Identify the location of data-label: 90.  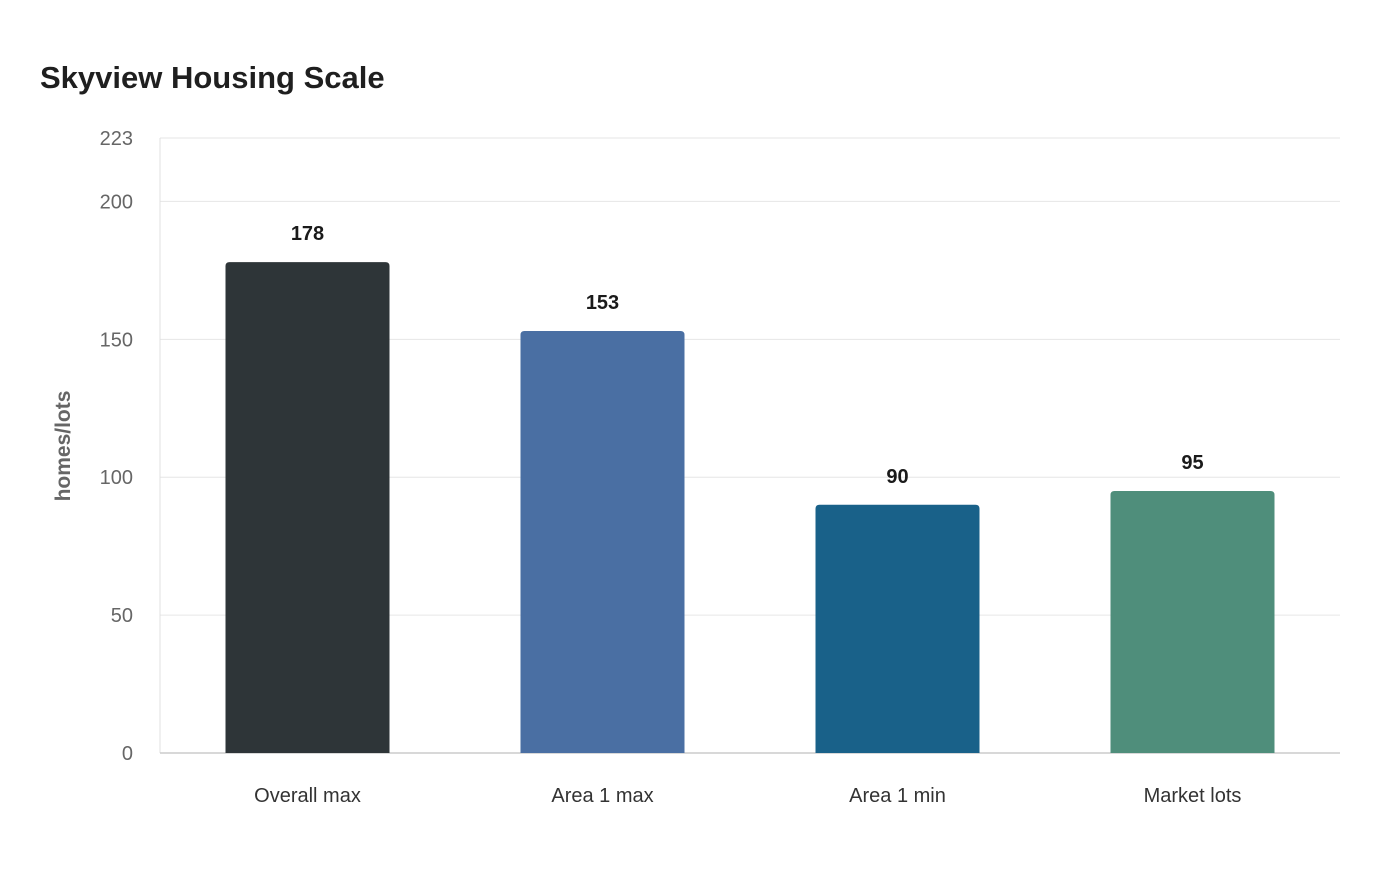
(897, 477).